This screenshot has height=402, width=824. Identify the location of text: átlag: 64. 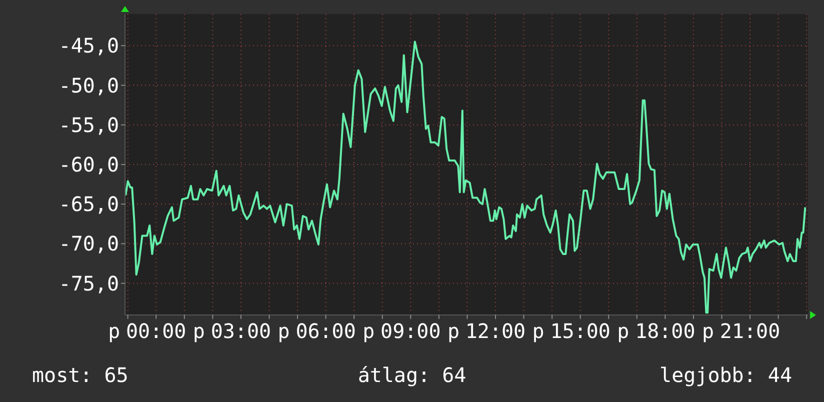
(412, 375).